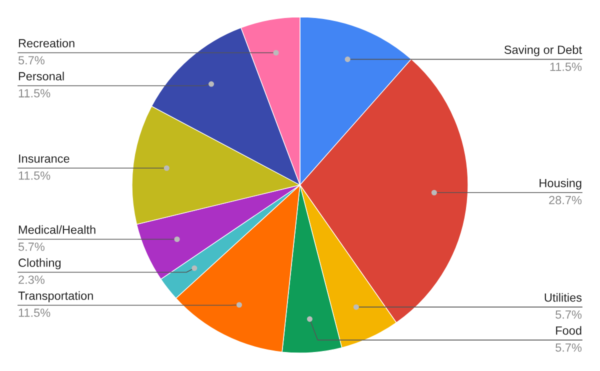 This screenshot has width=600, height=371. What do you see at coordinates (39, 264) in the screenshot?
I see `slice-label: Clothing` at bounding box center [39, 264].